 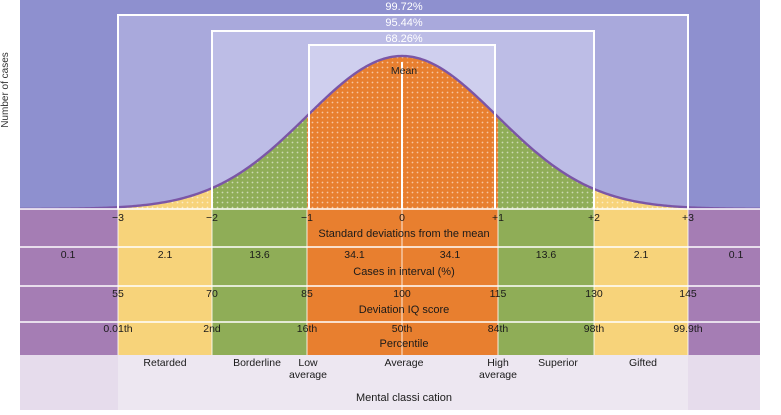 I want to click on mean-label: Mean, so click(x=404, y=71).